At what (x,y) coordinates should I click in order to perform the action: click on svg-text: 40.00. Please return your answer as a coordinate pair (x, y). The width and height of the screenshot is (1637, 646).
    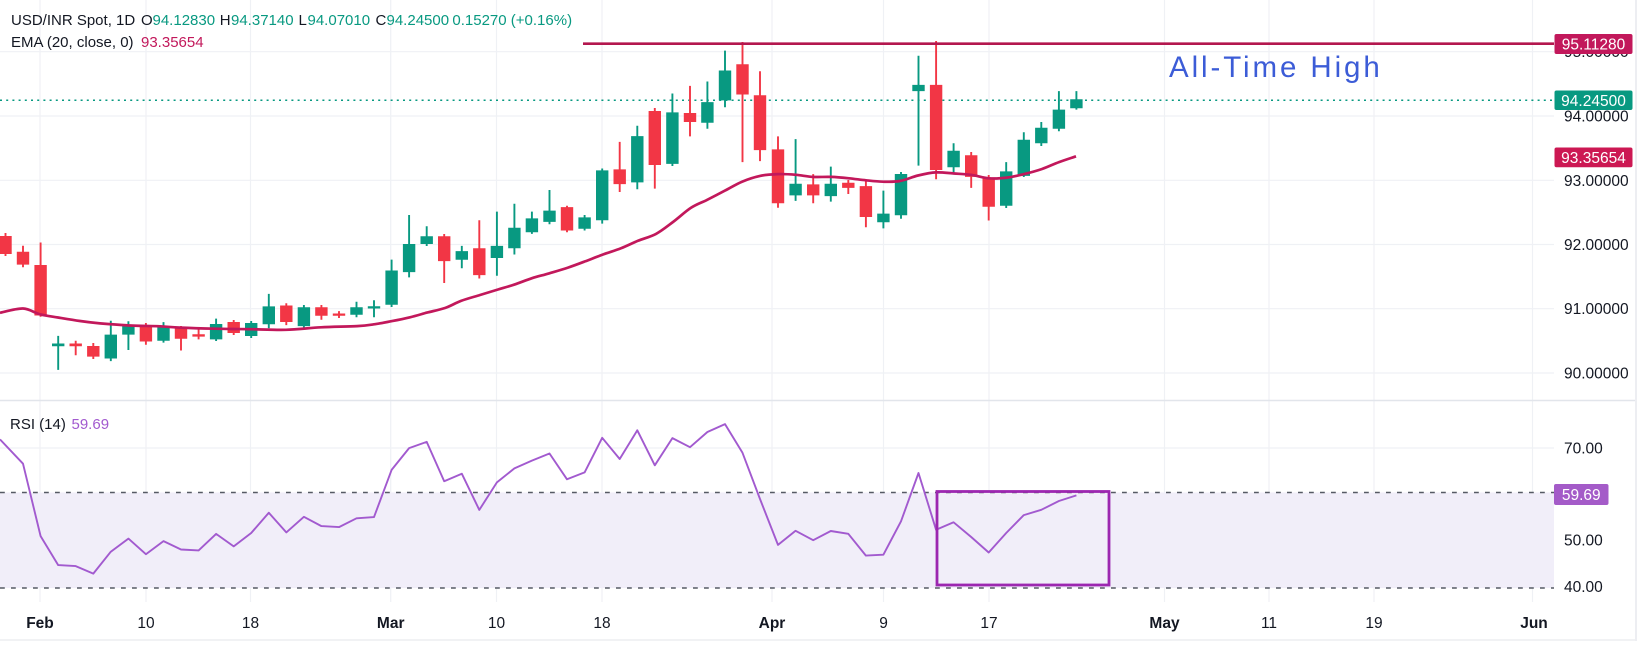
    Looking at the image, I should click on (1583, 587).